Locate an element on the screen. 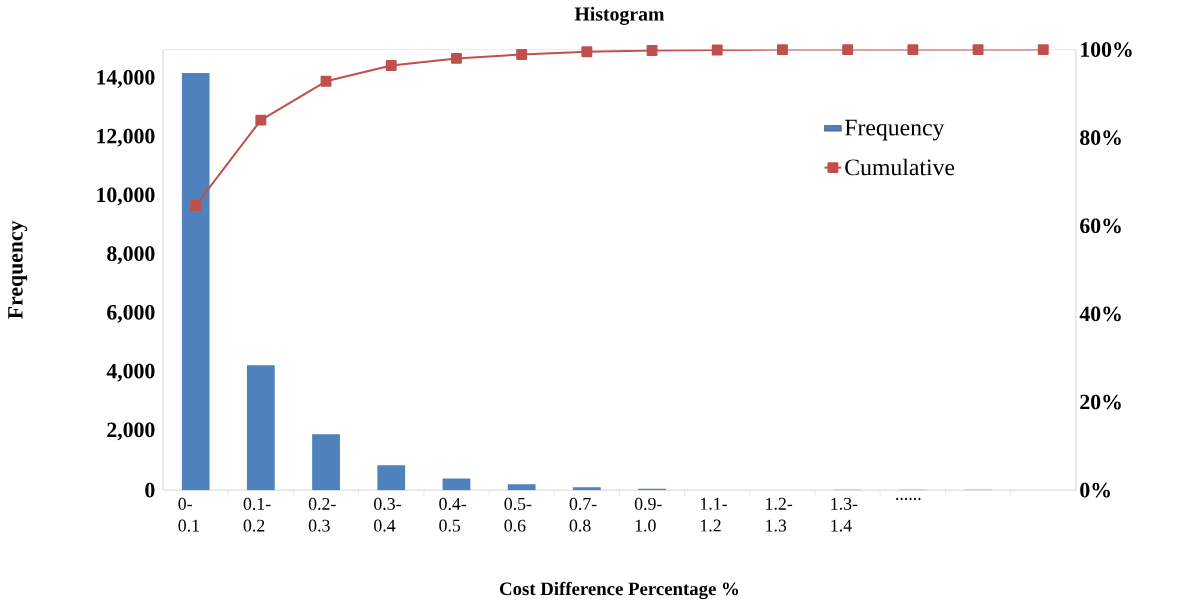 Image resolution: width=1184 pixels, height=602 pixels. x-tick-label: 0.5-0.6 is located at coordinates (518, 514).